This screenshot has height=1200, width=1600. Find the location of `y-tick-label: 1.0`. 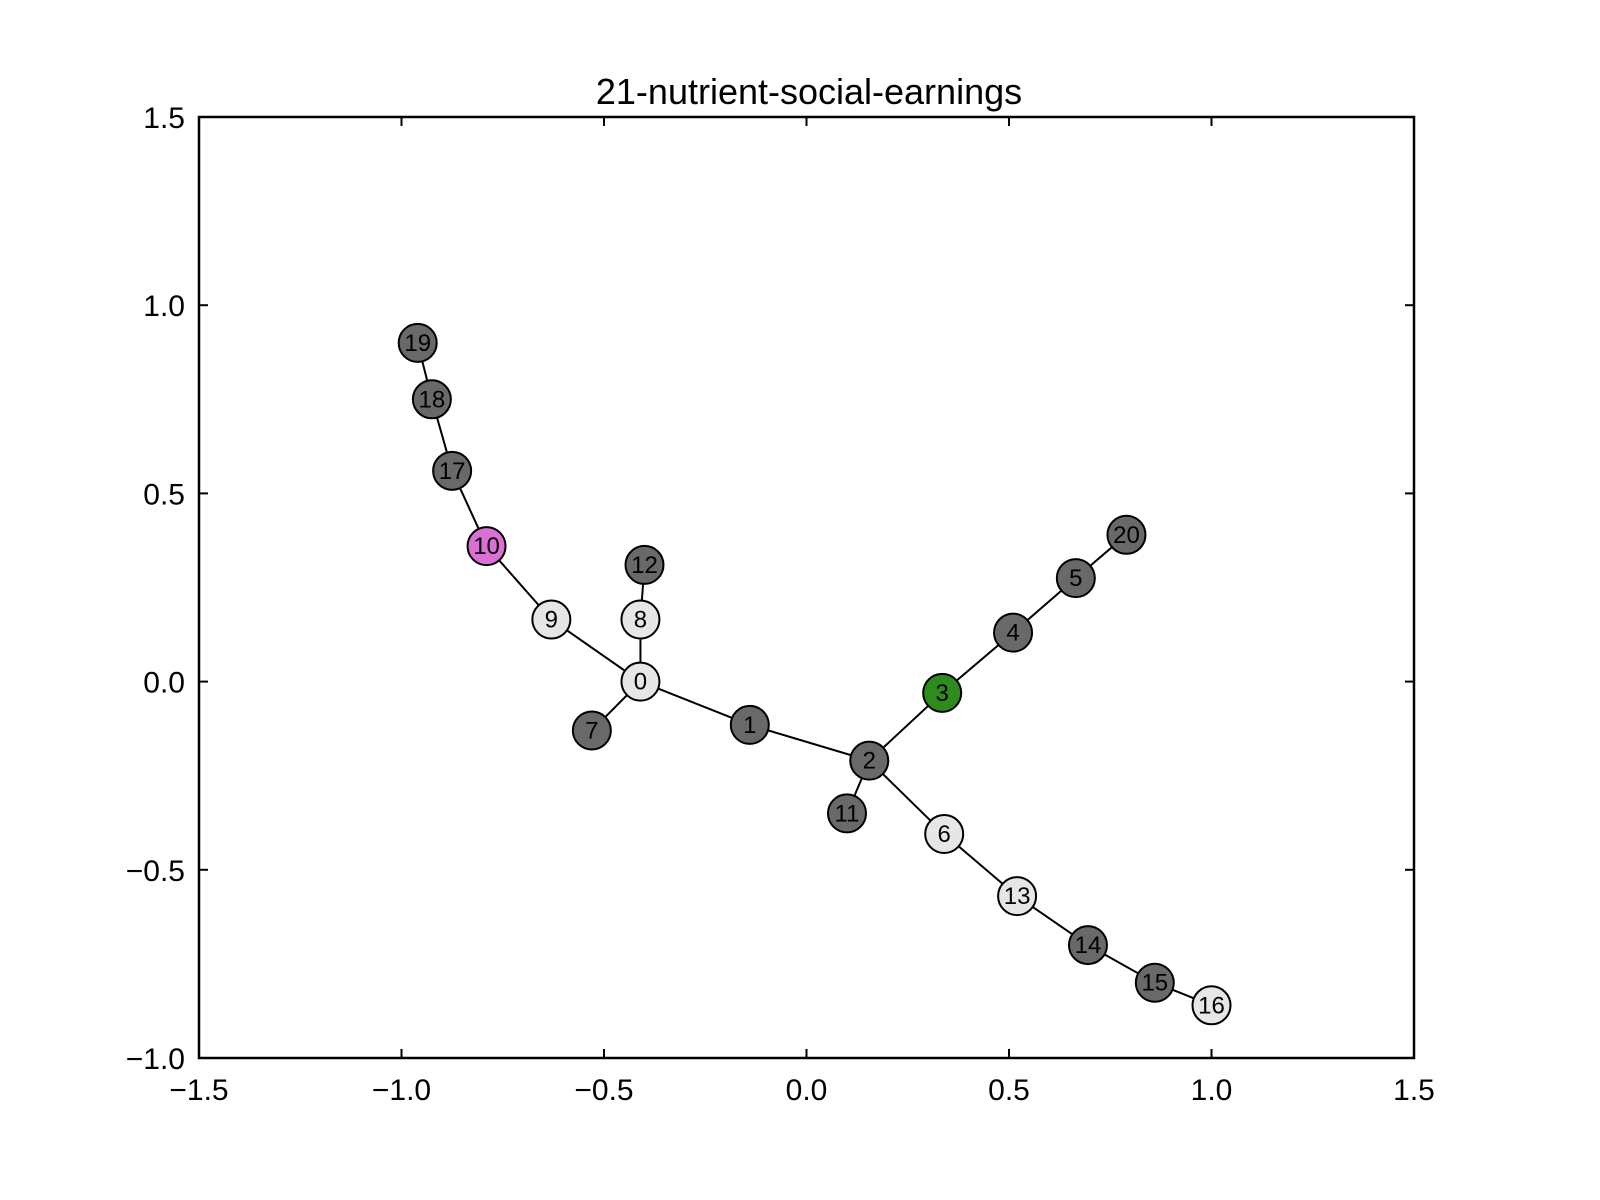

y-tick-label: 1.0 is located at coordinates (164, 306).